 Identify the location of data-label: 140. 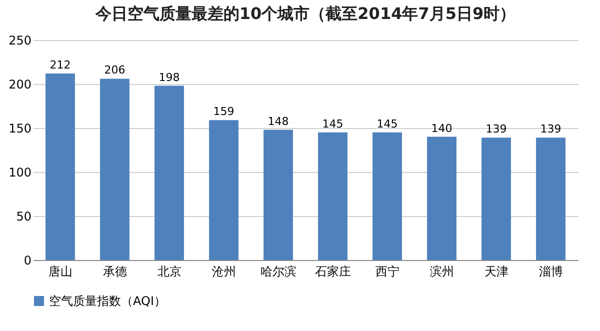
(441, 128).